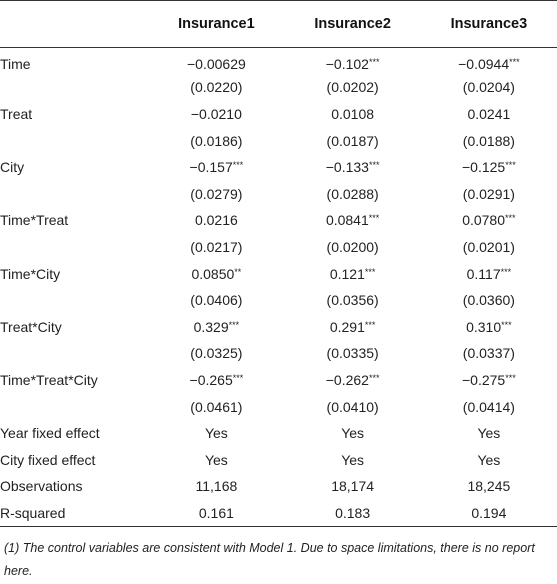 This screenshot has height=584, width=557. I want to click on row-label: Observations, so click(41, 486).